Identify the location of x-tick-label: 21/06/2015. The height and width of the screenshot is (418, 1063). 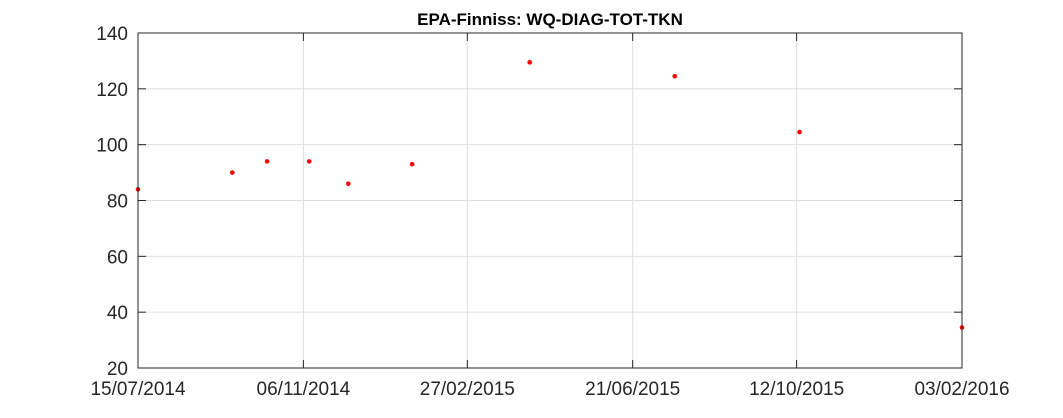
(632, 389).